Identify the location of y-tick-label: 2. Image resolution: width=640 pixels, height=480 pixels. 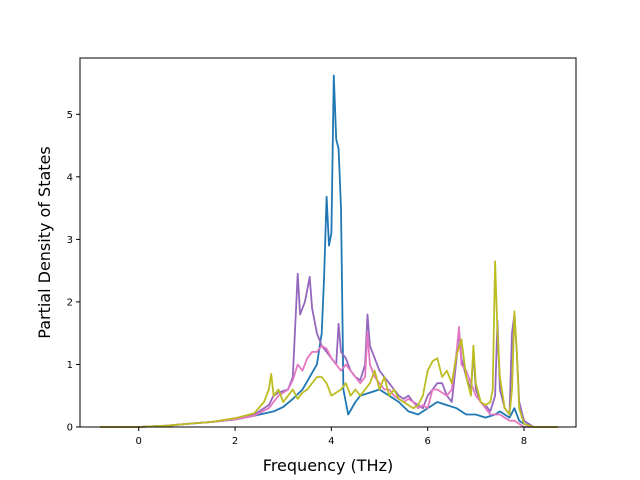
(70, 302).